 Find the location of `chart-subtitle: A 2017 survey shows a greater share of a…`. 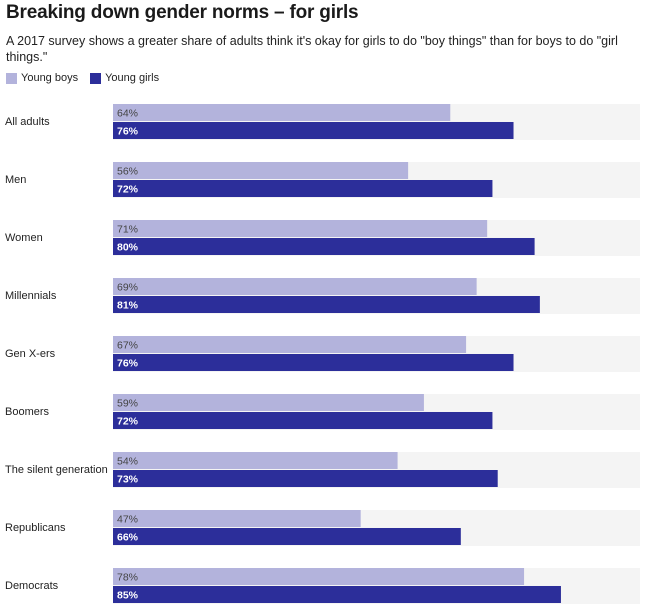

chart-subtitle: A 2017 survey shows a greater share of a… is located at coordinates (312, 49).